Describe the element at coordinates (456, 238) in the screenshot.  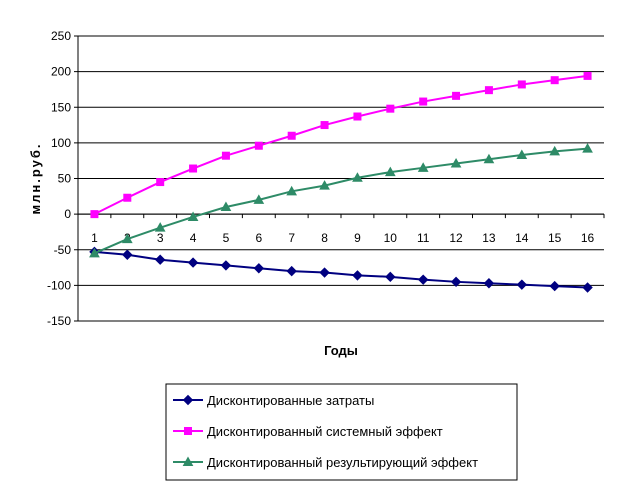
I see `x-tick-label: 12` at that location.